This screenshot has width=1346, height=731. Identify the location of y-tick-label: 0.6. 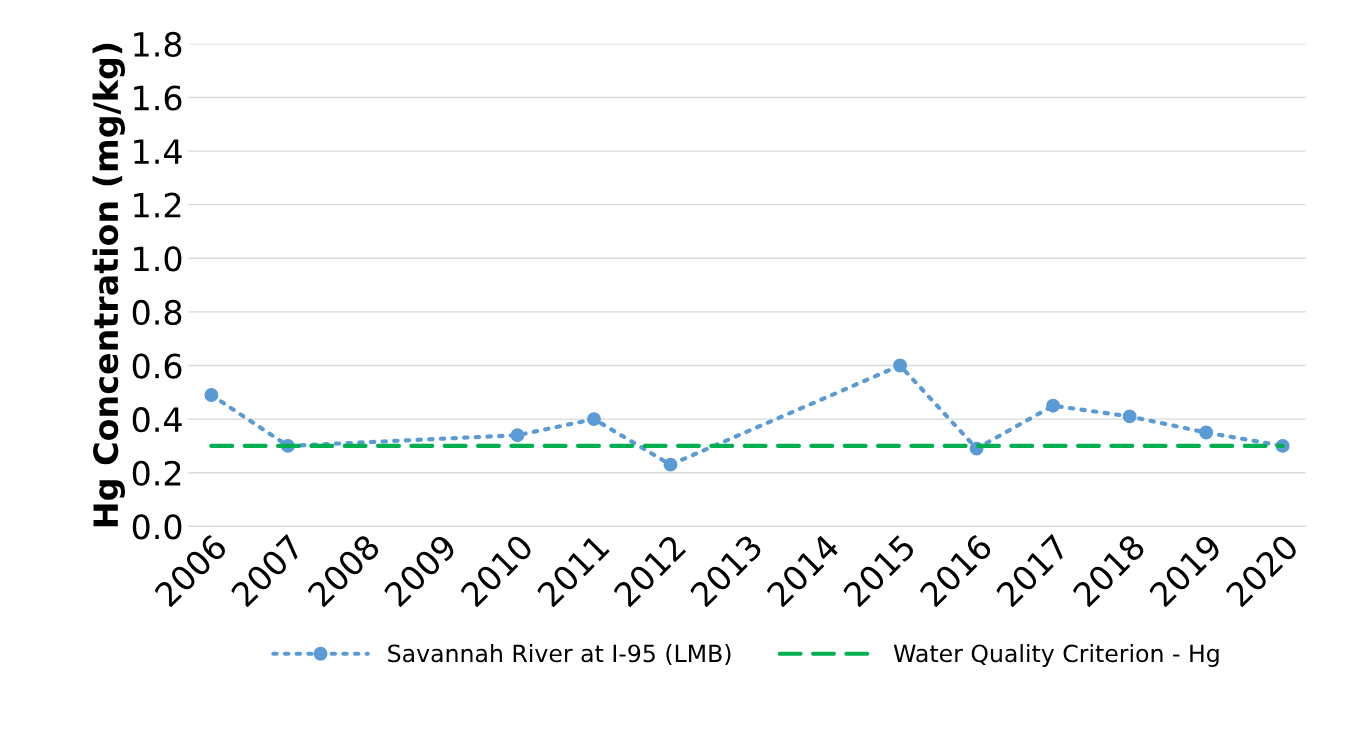
(157, 366).